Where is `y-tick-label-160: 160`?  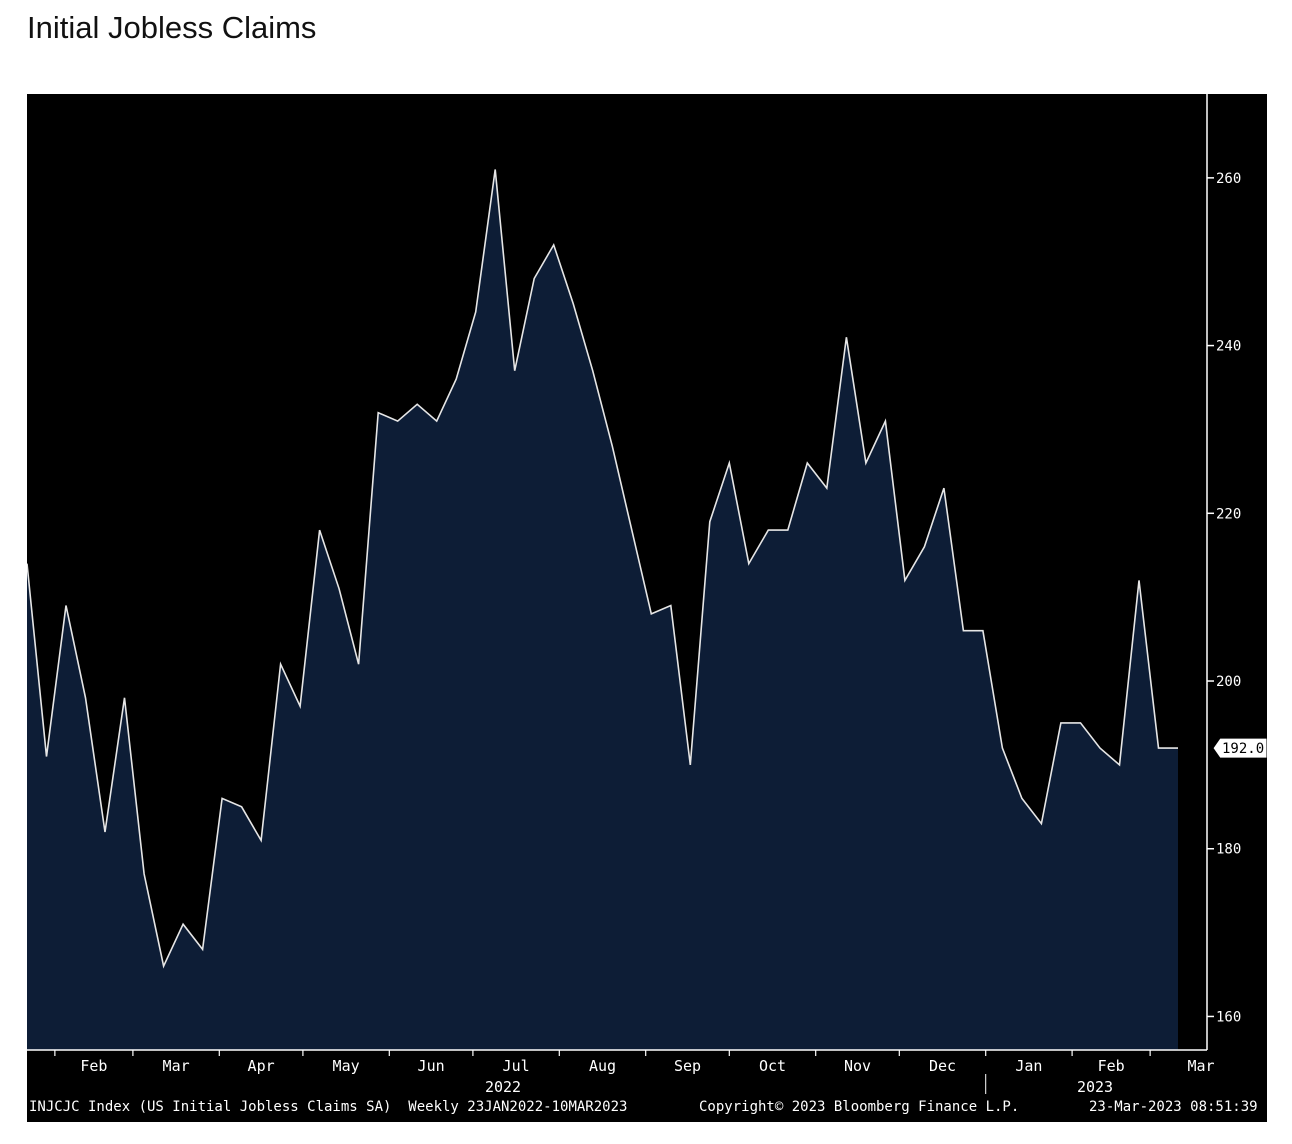
y-tick-label-160: 160 is located at coordinates (1228, 1017).